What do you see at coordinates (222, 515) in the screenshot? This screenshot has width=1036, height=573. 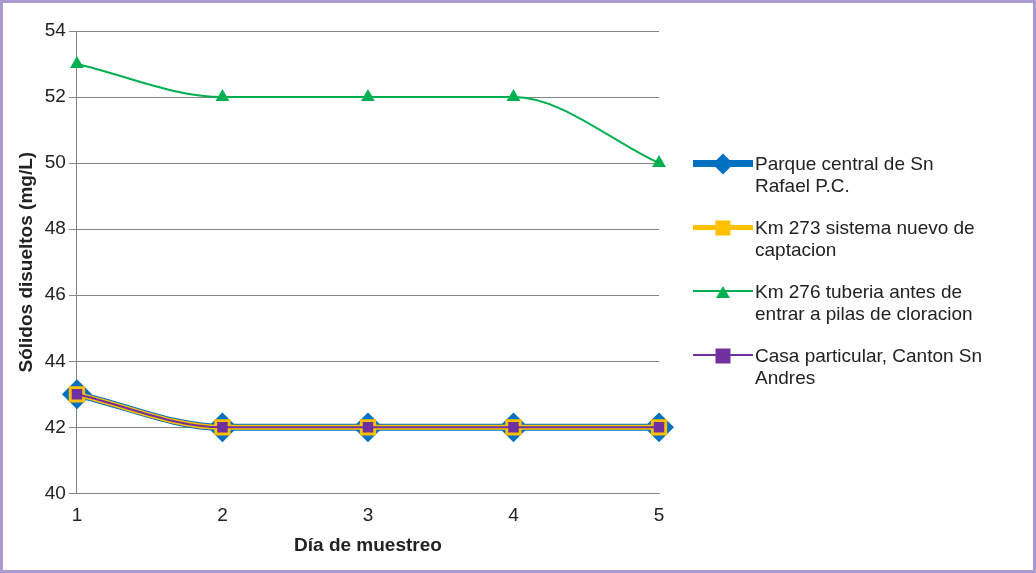 I see `x-tick-label: 2` at bounding box center [222, 515].